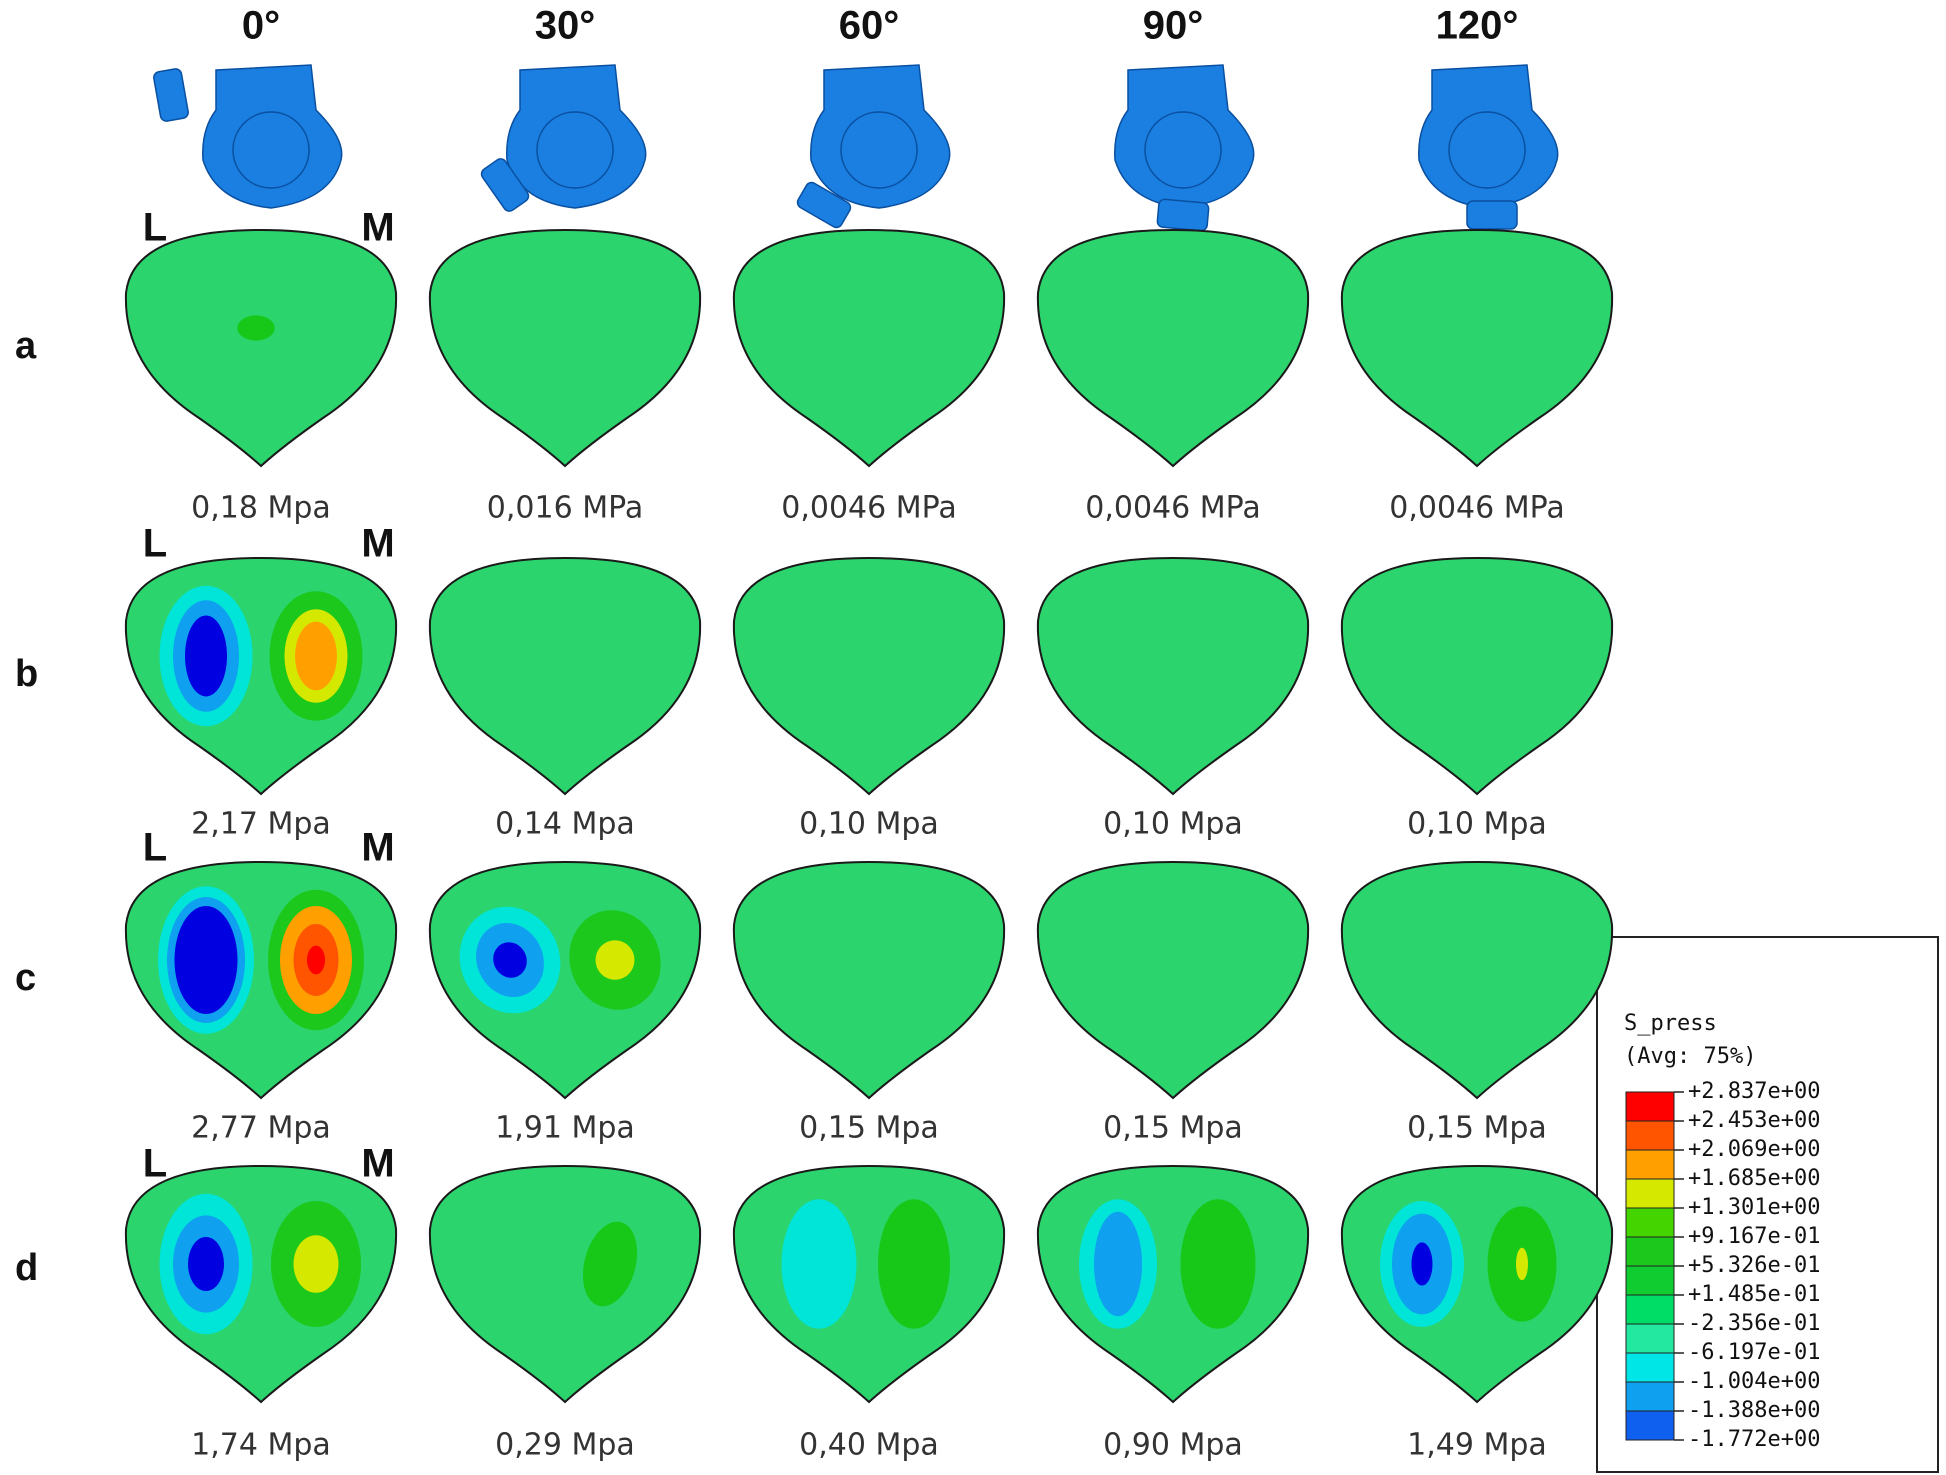  I want to click on pressure-value: 1,74 Mpa, so click(261, 1445).